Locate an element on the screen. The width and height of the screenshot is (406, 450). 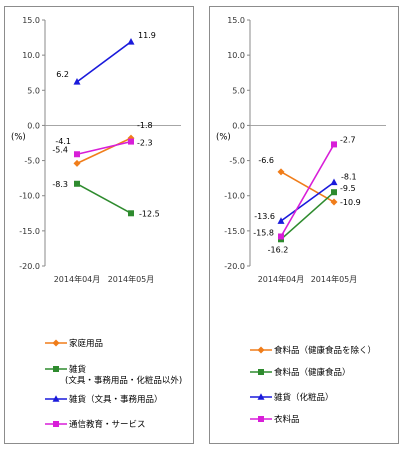
left-series-2: 6.2 11.9 is located at coordinates (106, 58).